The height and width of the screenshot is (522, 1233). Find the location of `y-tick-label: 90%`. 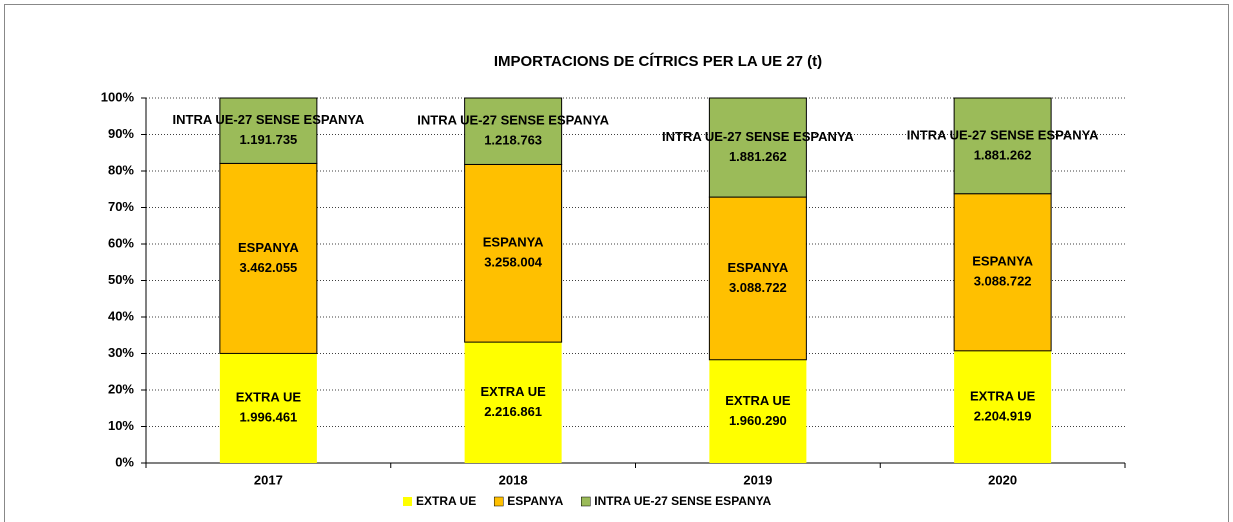

y-tick-label: 90% is located at coordinates (121, 133).